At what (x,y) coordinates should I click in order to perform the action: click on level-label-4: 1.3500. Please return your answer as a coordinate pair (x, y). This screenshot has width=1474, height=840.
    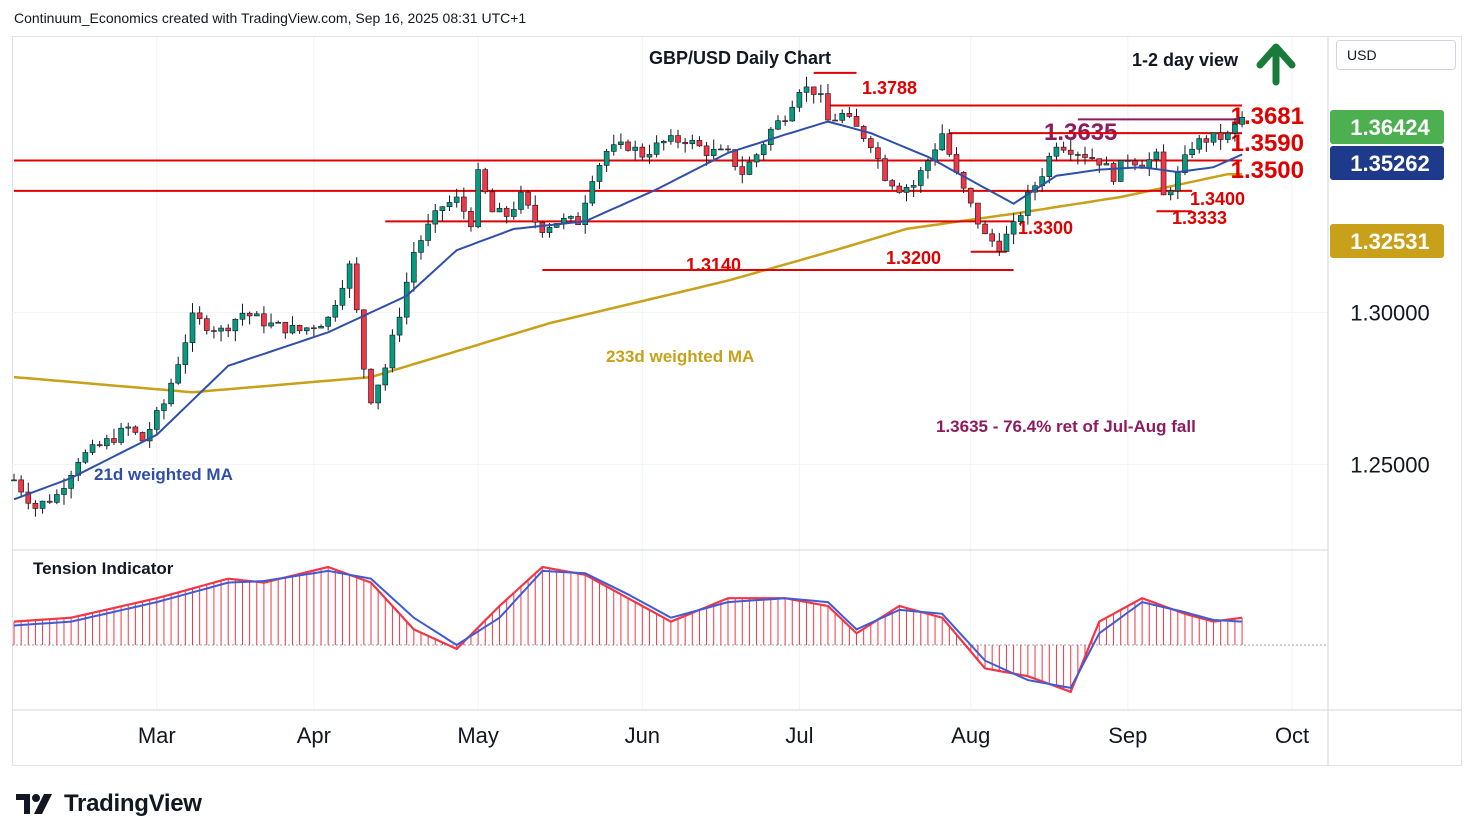
    Looking at the image, I should click on (1267, 170).